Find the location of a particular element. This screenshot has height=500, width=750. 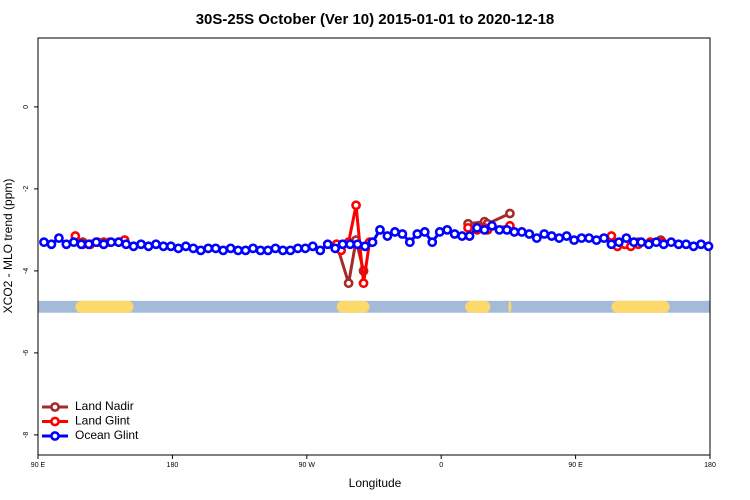

legend-label: Ocean Glint is located at coordinates (107, 435).